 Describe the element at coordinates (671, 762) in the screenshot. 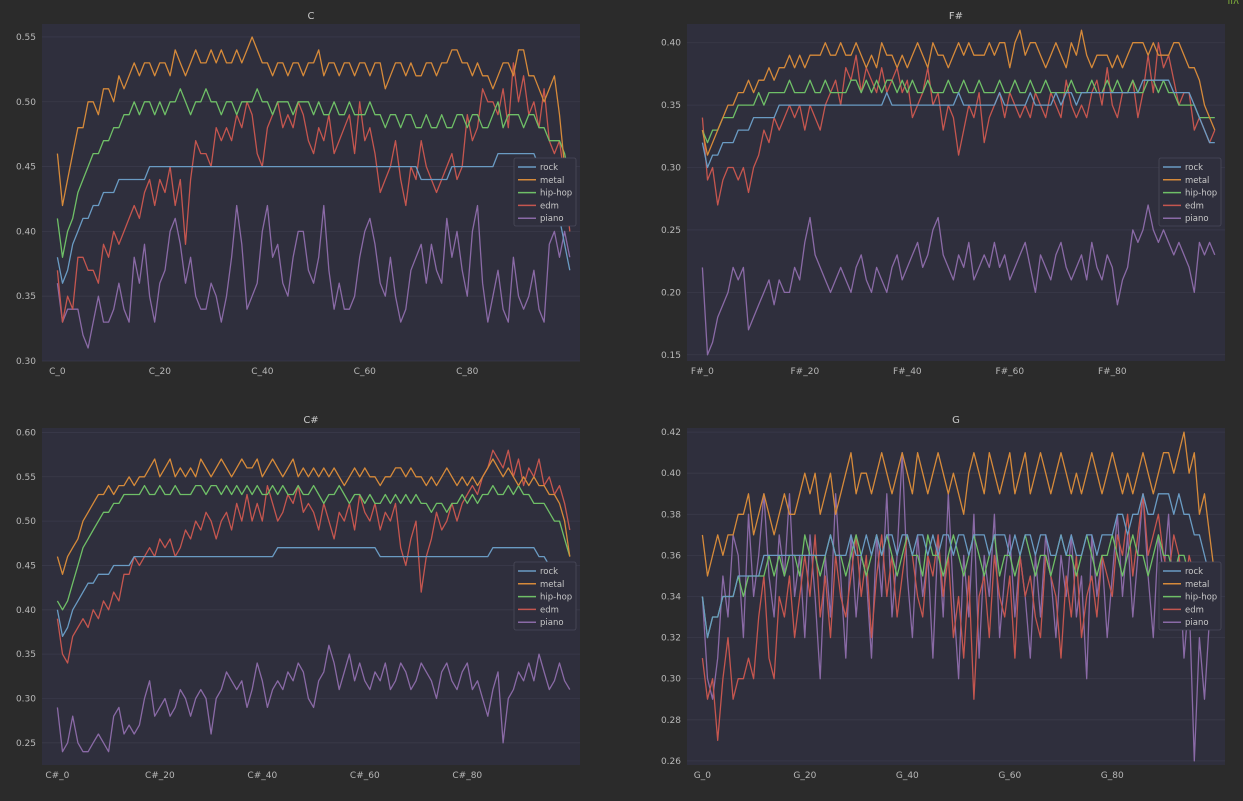

I see `y-tick-label: 0.26` at that location.